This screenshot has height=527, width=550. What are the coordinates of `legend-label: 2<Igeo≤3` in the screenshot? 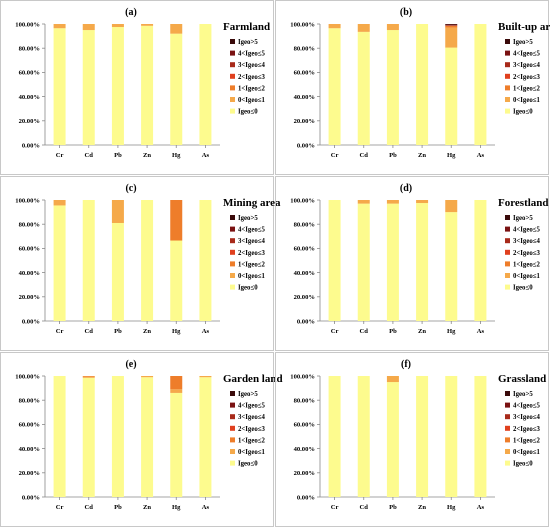 It's located at (251, 429).